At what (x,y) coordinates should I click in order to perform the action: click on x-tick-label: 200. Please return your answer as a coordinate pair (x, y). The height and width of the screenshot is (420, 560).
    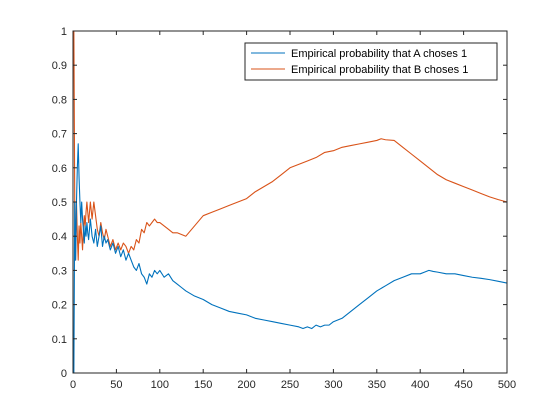
    Looking at the image, I should click on (246, 385).